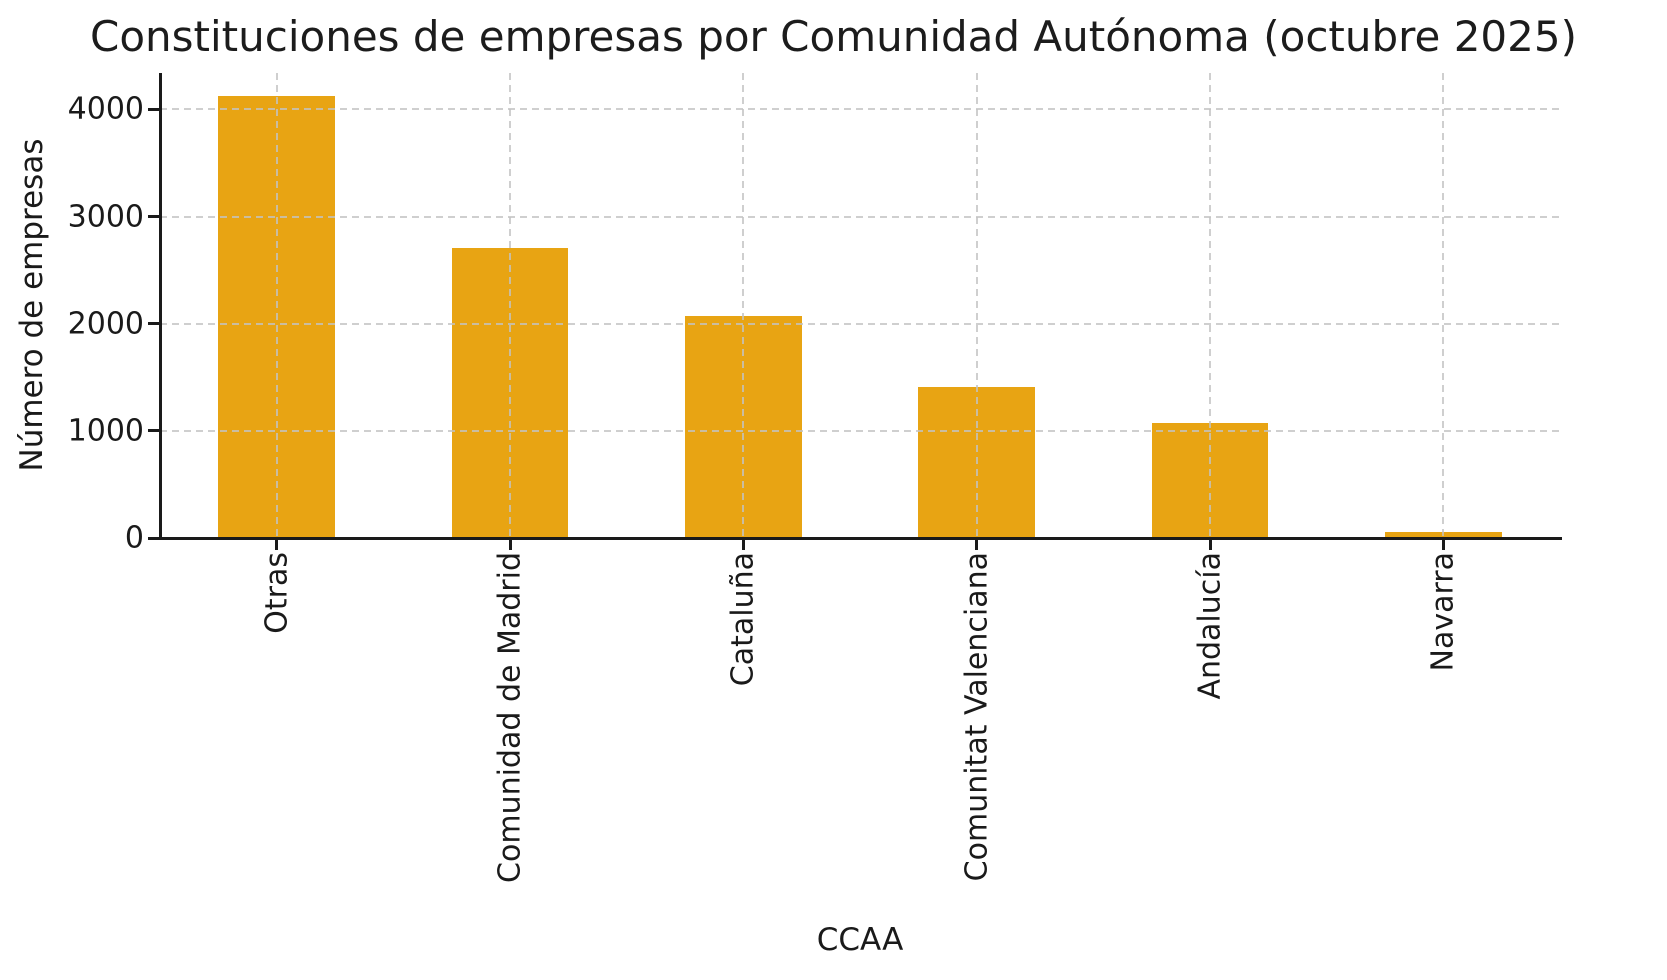 The width and height of the screenshot is (1667, 980). What do you see at coordinates (134, 538) in the screenshot?
I see `y-tick-label: 0` at bounding box center [134, 538].